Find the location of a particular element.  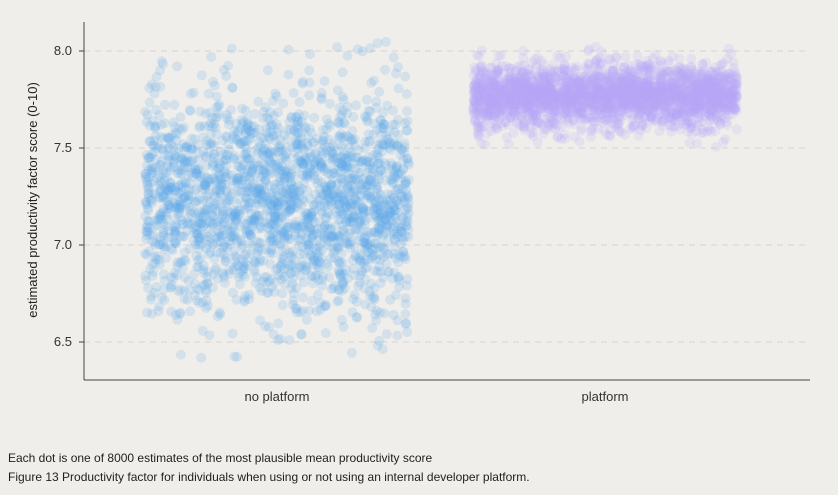

series-platform is located at coordinates (605, 96).